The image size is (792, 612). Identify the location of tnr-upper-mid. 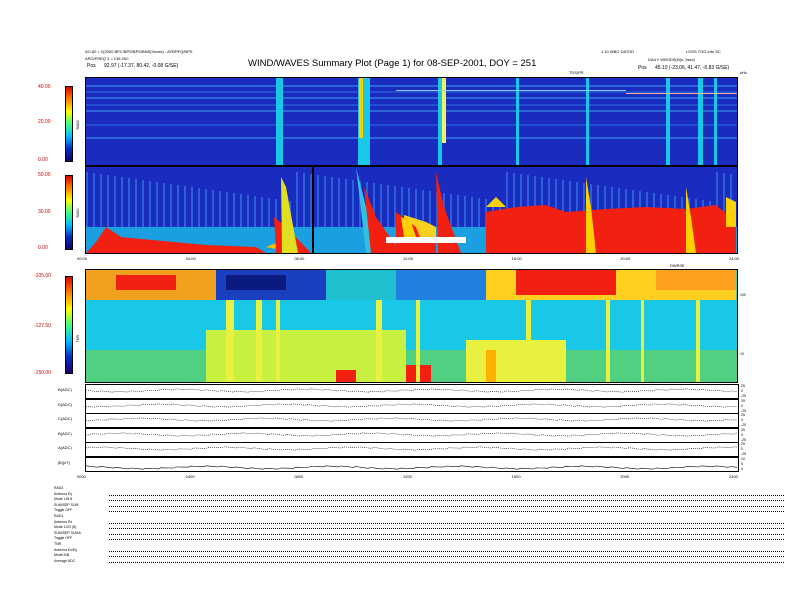
(361, 285).